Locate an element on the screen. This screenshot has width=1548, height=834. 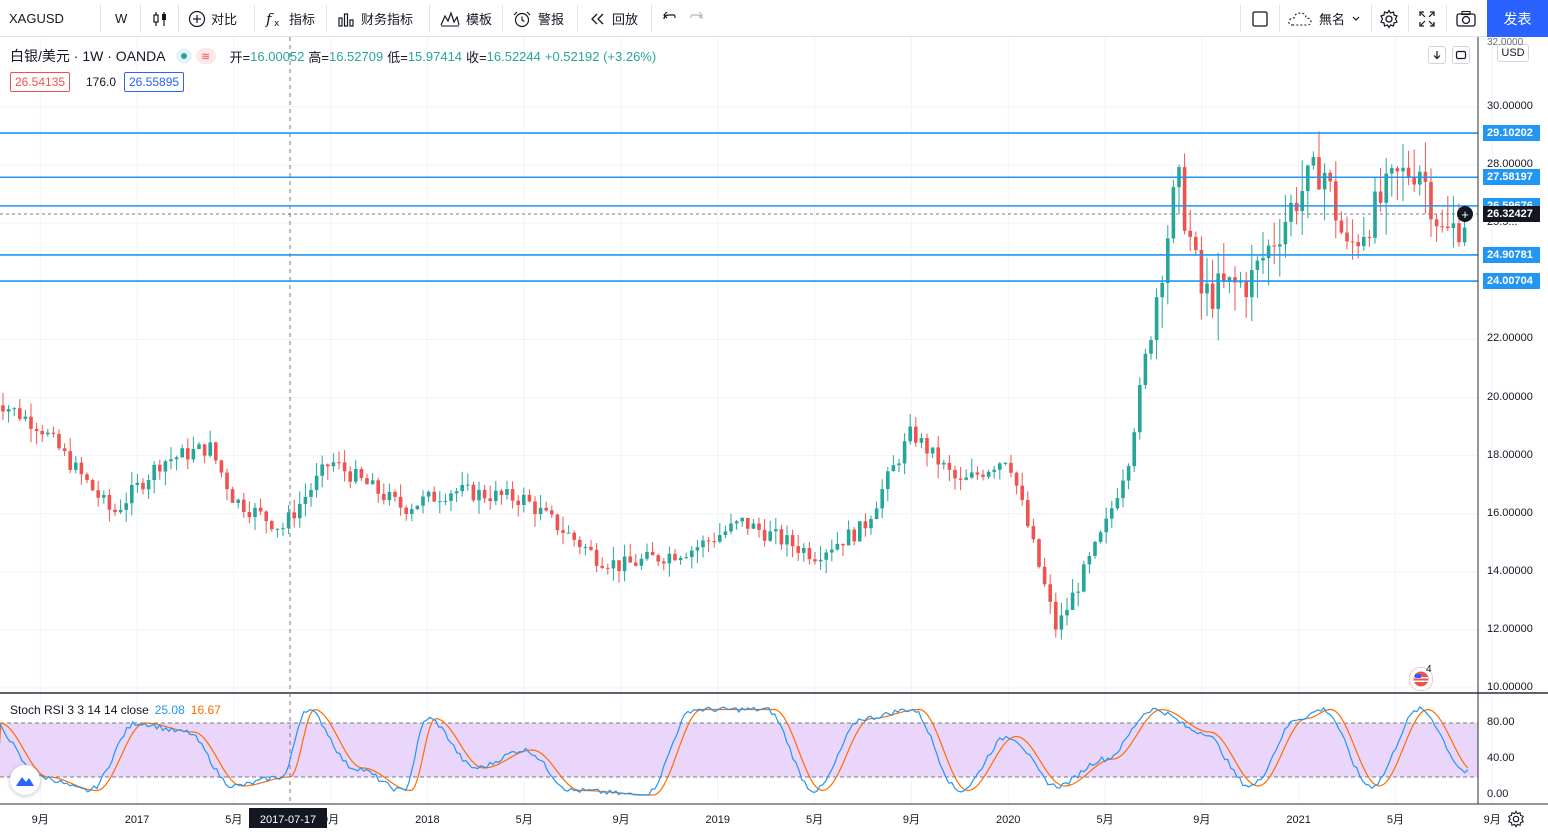
time-axis-settings-button is located at coordinates (1516, 821).